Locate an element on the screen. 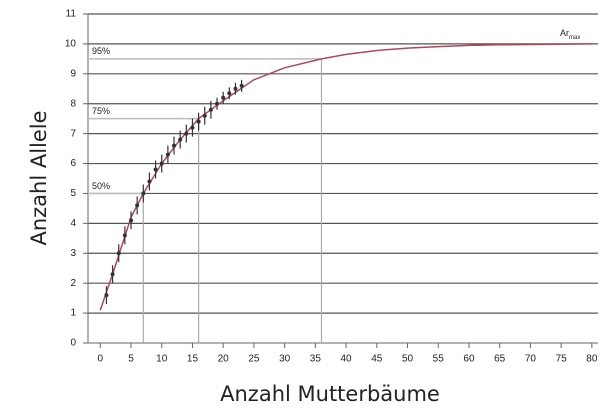  x-tick-label: 65 is located at coordinates (500, 359).